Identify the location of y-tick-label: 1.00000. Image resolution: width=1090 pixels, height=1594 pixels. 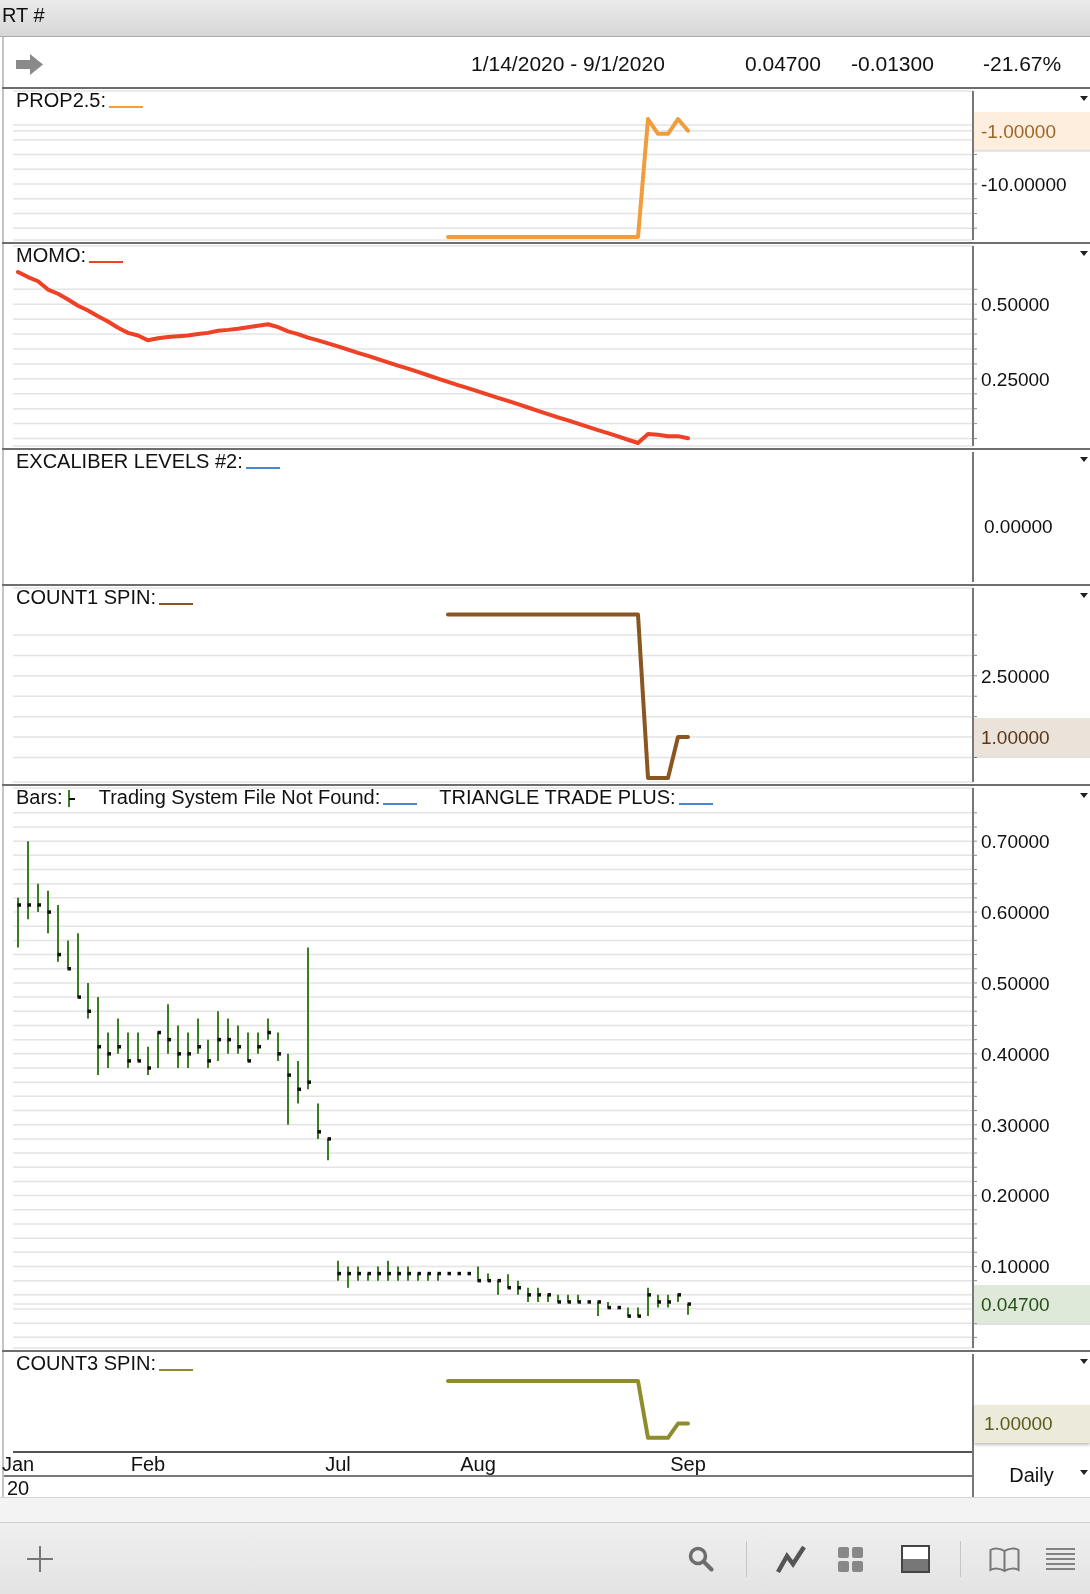
(1015, 737).